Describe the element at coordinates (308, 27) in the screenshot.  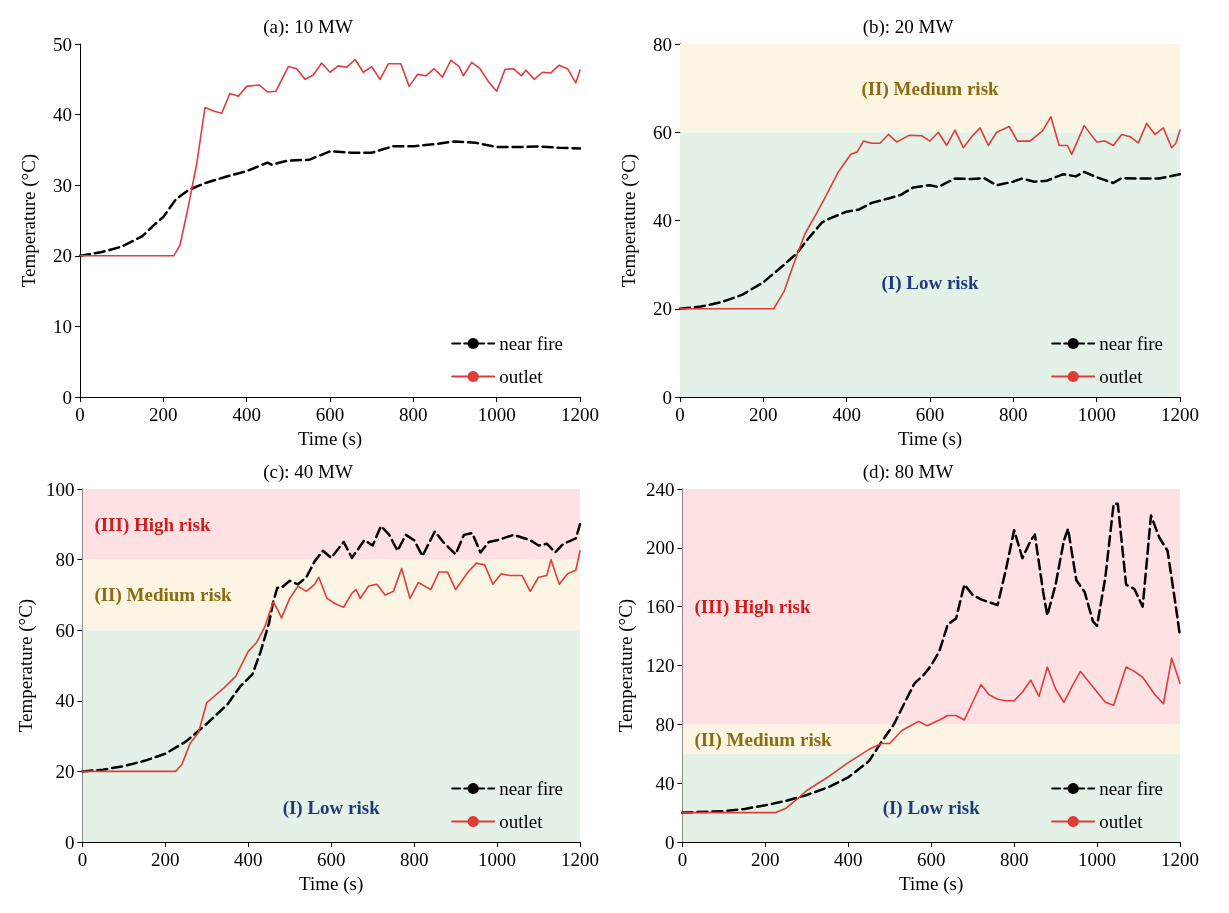
I see `chart-title: (a): 10 MW` at that location.